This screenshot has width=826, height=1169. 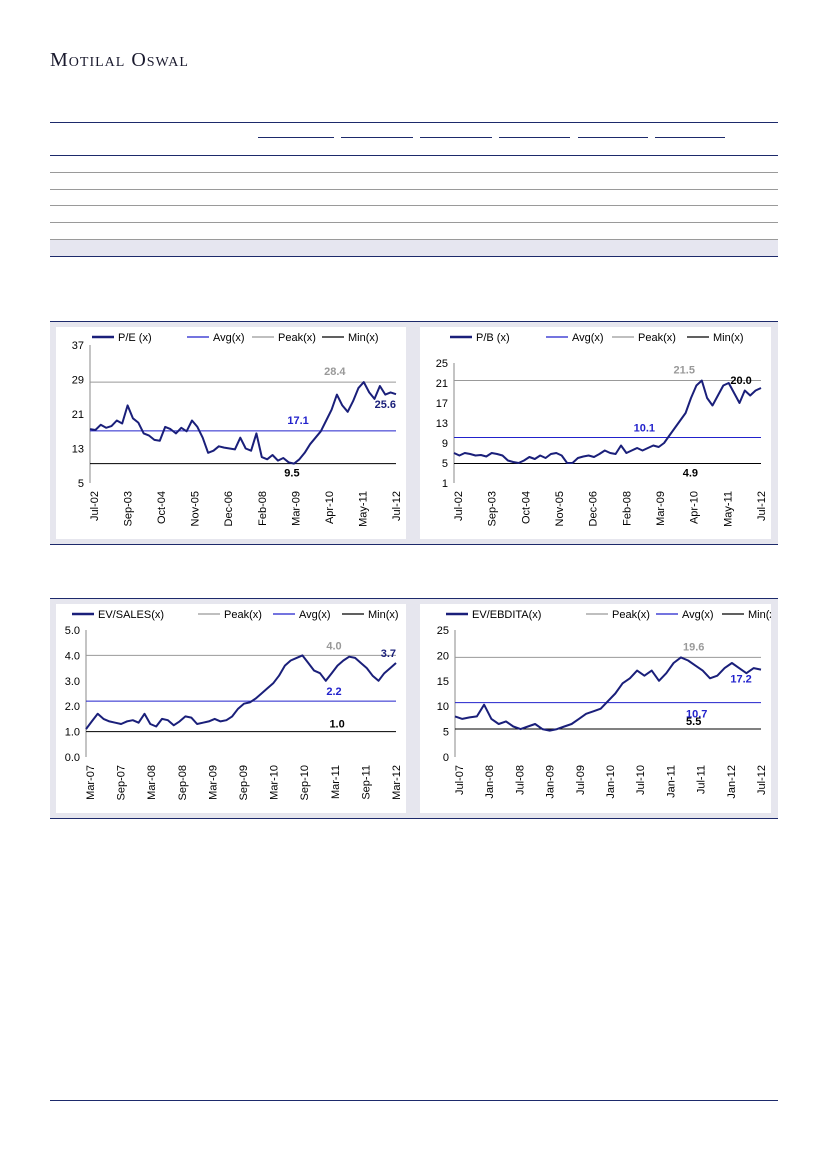 I want to click on avg-value-label: 17.1, so click(x=297, y=421).